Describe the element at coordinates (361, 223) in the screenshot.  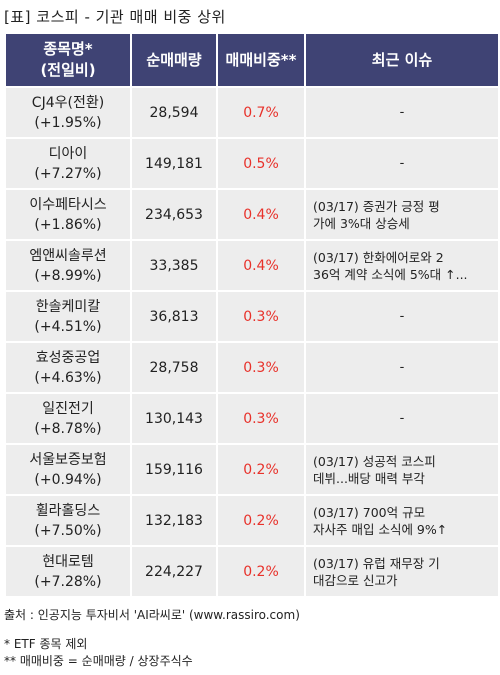
I see `issue-line-2: 가에 3%대 상승세` at that location.